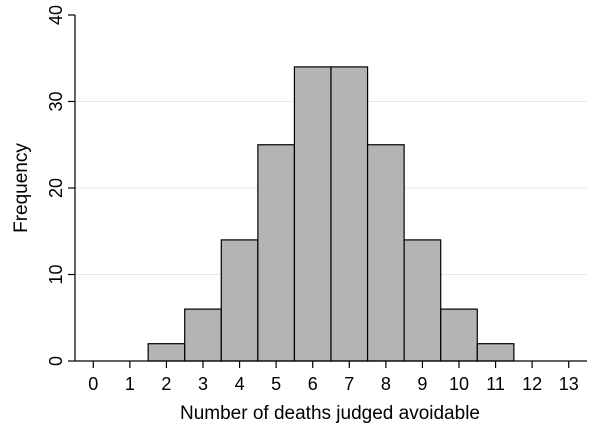  I want to click on y-axis-ticks: 0 10 20 30 40, so click(60, 185).